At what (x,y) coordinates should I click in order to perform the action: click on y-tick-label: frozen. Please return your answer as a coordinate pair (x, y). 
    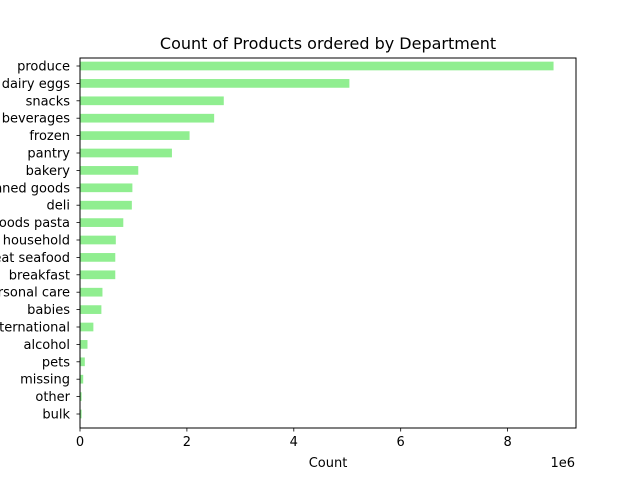
    Looking at the image, I should click on (49, 136).